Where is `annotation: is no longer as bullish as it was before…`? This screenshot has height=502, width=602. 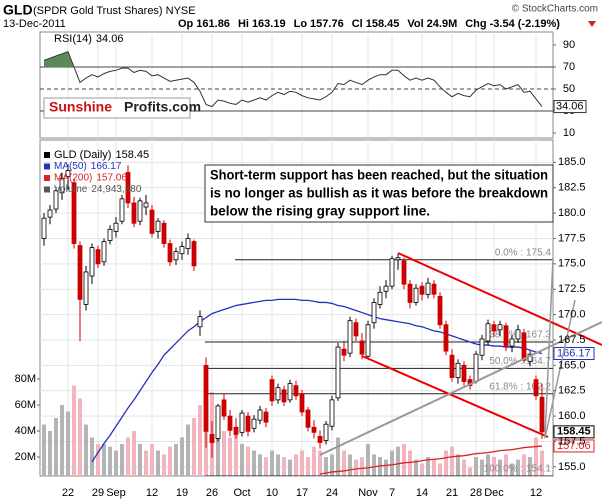
annotation: is no longer as bullish as it was before… is located at coordinates (379, 193).